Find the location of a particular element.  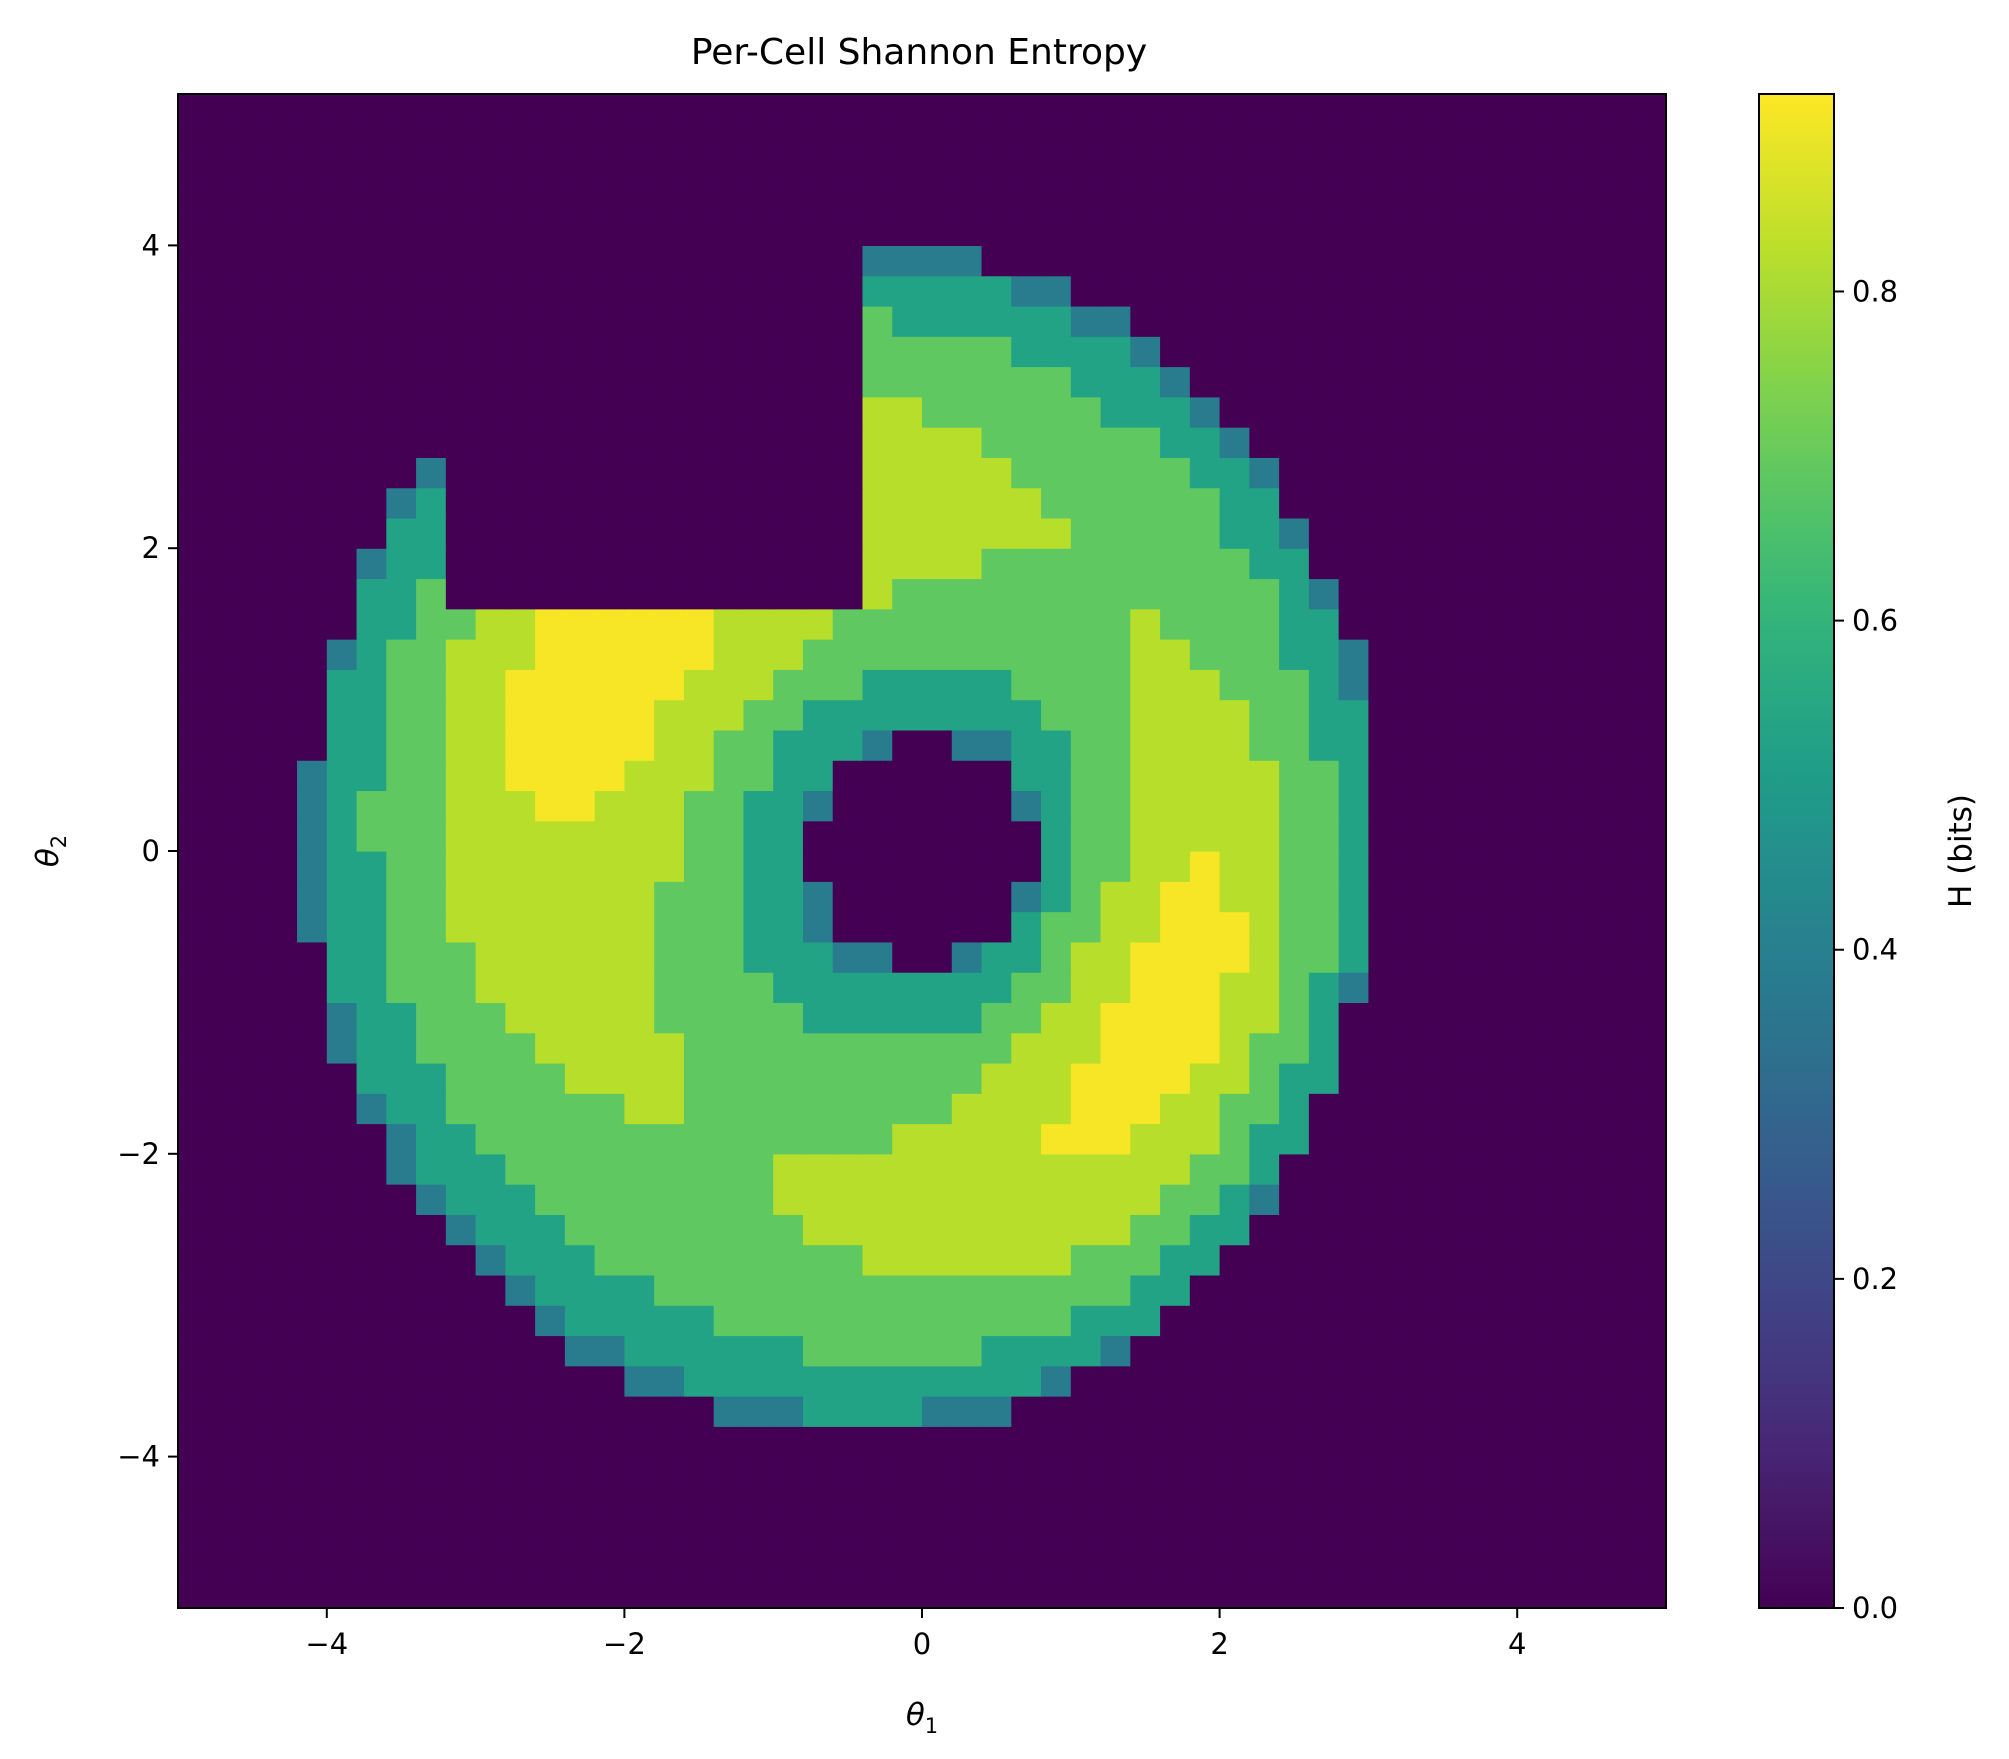

y-axis-label-main: θ is located at coordinates (48, 857).